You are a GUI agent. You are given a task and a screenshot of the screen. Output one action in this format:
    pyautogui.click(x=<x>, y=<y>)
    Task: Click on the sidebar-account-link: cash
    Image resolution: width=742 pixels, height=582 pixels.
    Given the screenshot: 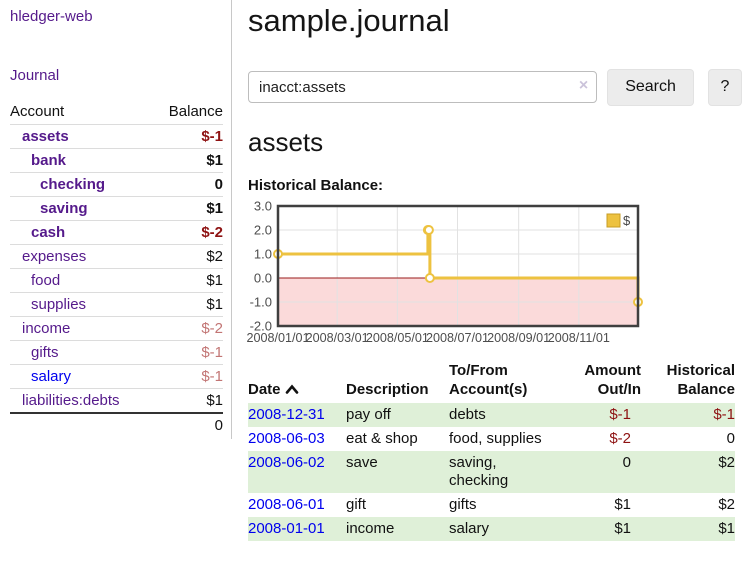 What is the action you would take?
    pyautogui.click(x=48, y=232)
    